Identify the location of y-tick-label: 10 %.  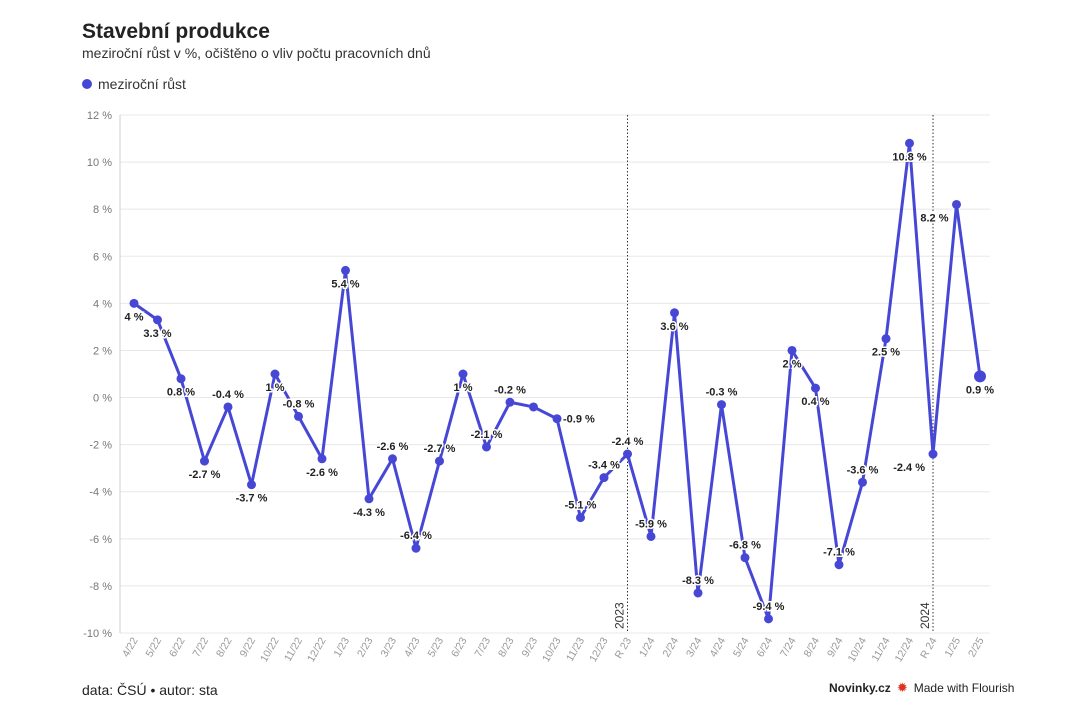
(99, 163).